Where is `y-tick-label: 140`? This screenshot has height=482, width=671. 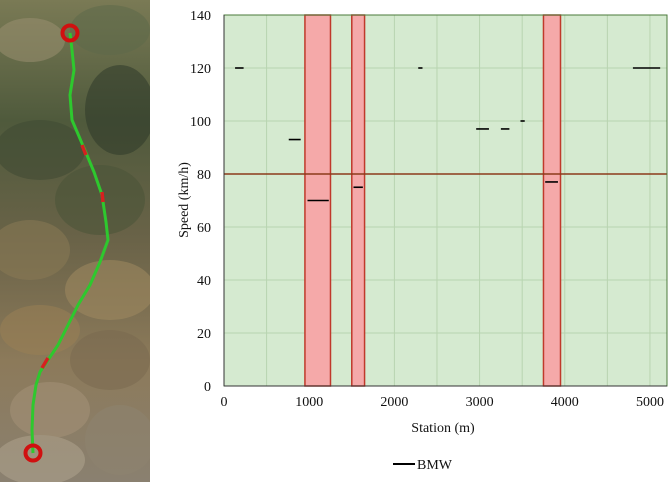
y-tick-label: 140 is located at coordinates (200, 16).